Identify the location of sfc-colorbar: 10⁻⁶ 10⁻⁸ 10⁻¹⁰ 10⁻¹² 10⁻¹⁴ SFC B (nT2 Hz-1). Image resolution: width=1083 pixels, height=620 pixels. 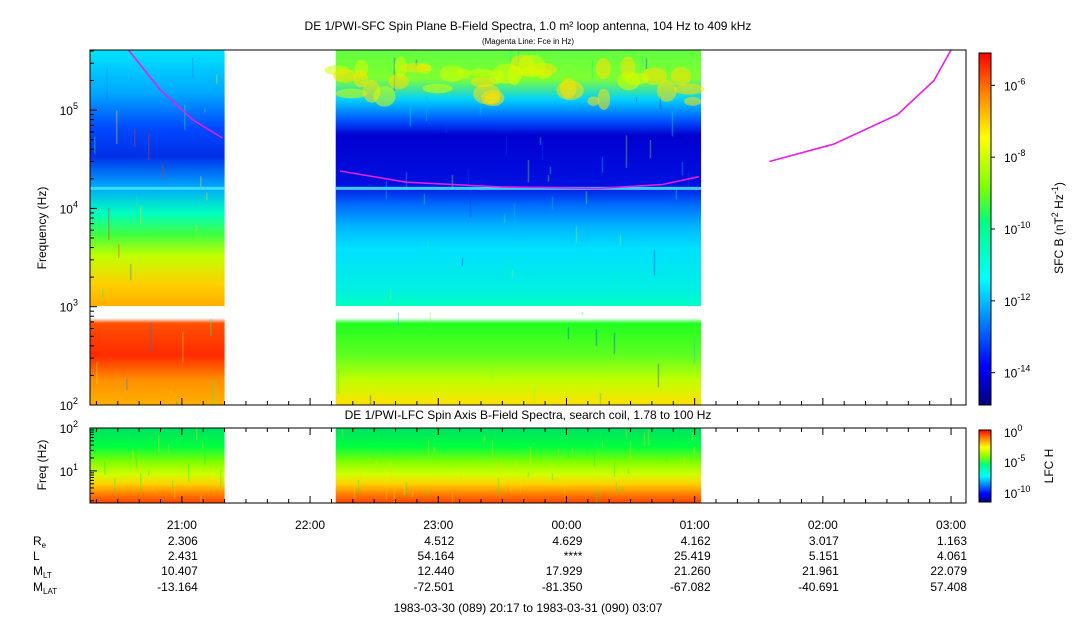
(1022, 229).